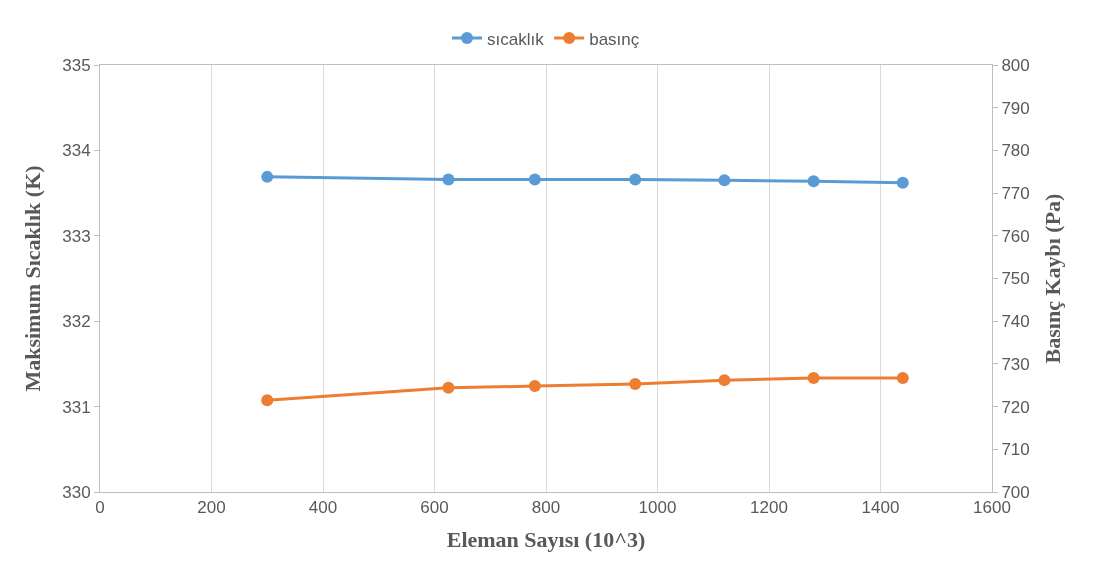  Describe the element at coordinates (546, 508) in the screenshot. I see `x-tick-label: 800` at that location.